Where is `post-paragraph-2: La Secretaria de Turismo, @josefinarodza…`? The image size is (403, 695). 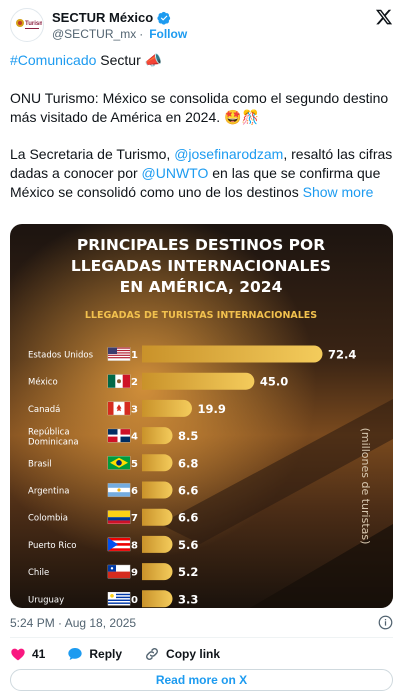
post-paragraph-2: La Secretaria de Turismo, @josefinarodza… is located at coordinates (201, 173).